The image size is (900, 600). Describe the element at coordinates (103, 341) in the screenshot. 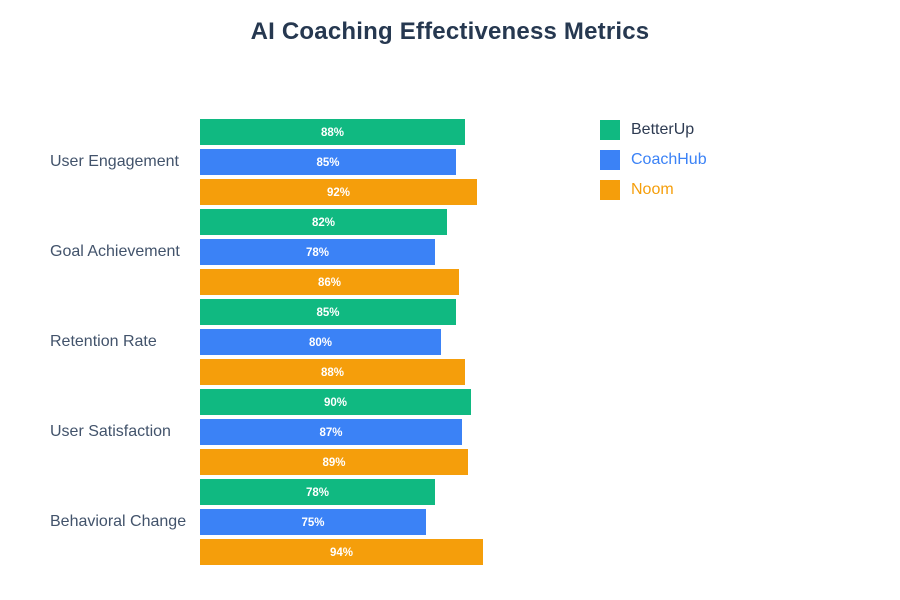

I see `category-label-retention-rate: Retention Rate` at that location.